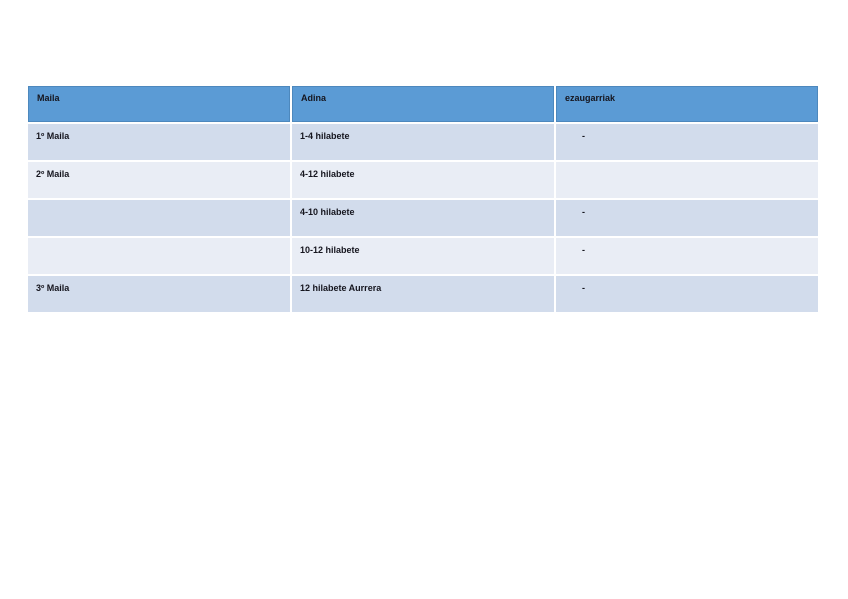 The width and height of the screenshot is (848, 599). I want to click on header-cell-maila: Maila, so click(159, 104).